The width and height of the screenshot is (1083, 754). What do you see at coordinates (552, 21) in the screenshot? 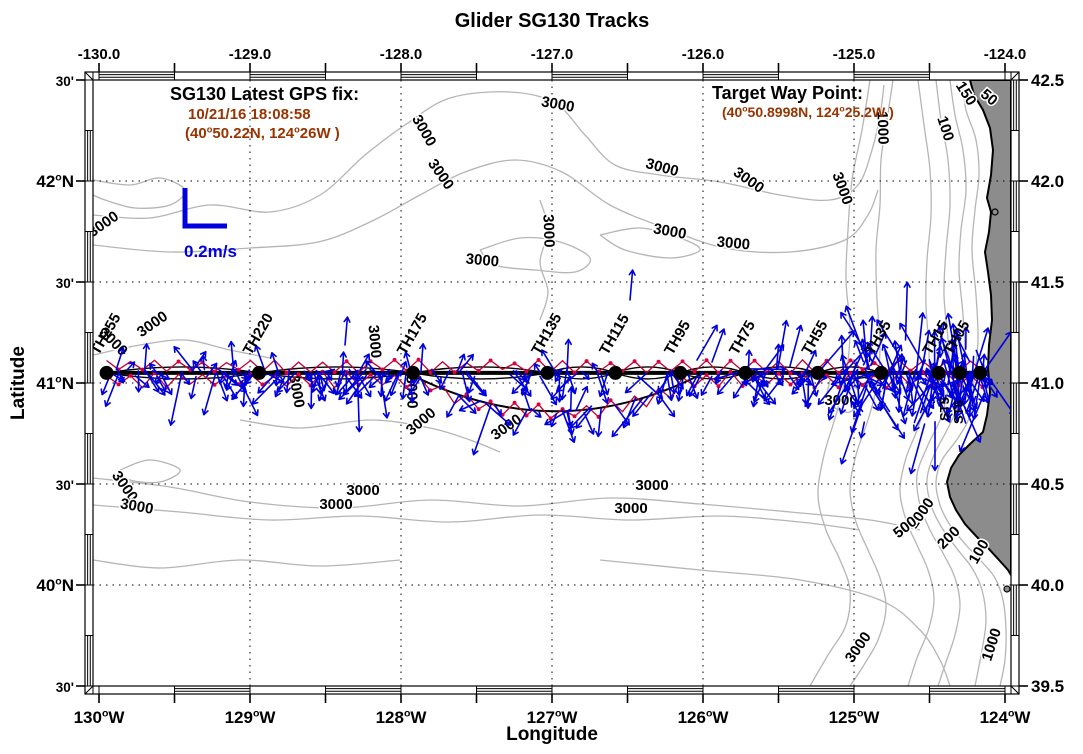
I see `page-title: Glider SG130 Tracks` at bounding box center [552, 21].